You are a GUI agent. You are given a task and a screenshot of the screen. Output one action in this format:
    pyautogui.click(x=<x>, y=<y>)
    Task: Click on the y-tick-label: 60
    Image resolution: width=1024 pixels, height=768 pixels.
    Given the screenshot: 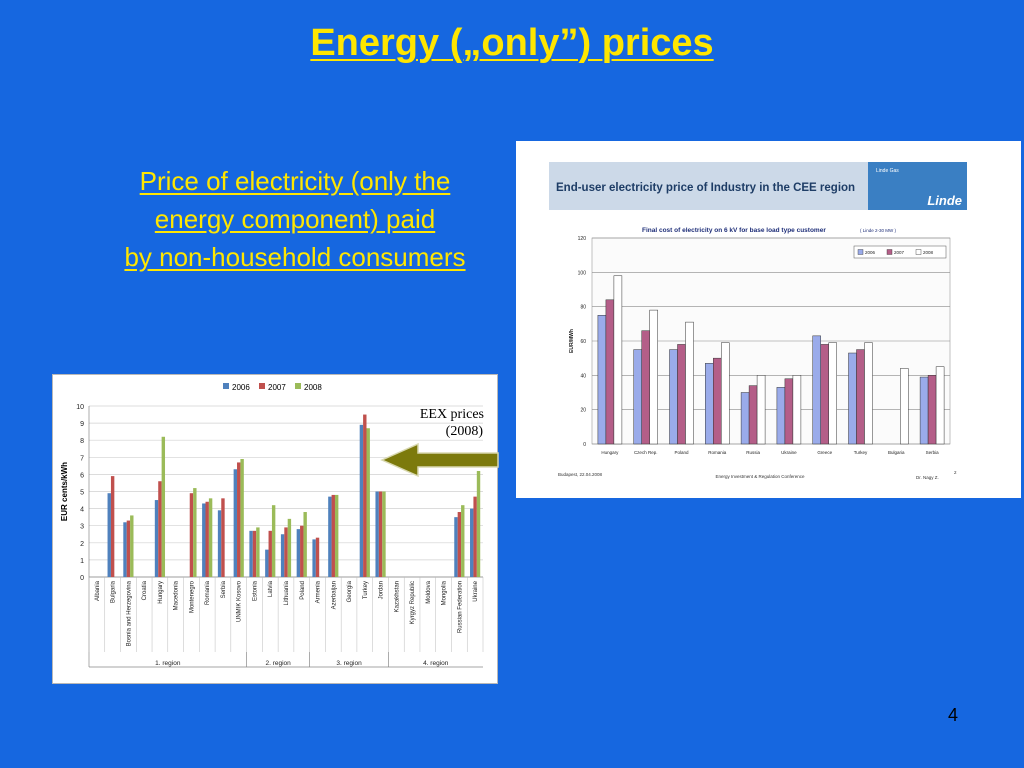 What is the action you would take?
    pyautogui.click(x=583, y=342)
    